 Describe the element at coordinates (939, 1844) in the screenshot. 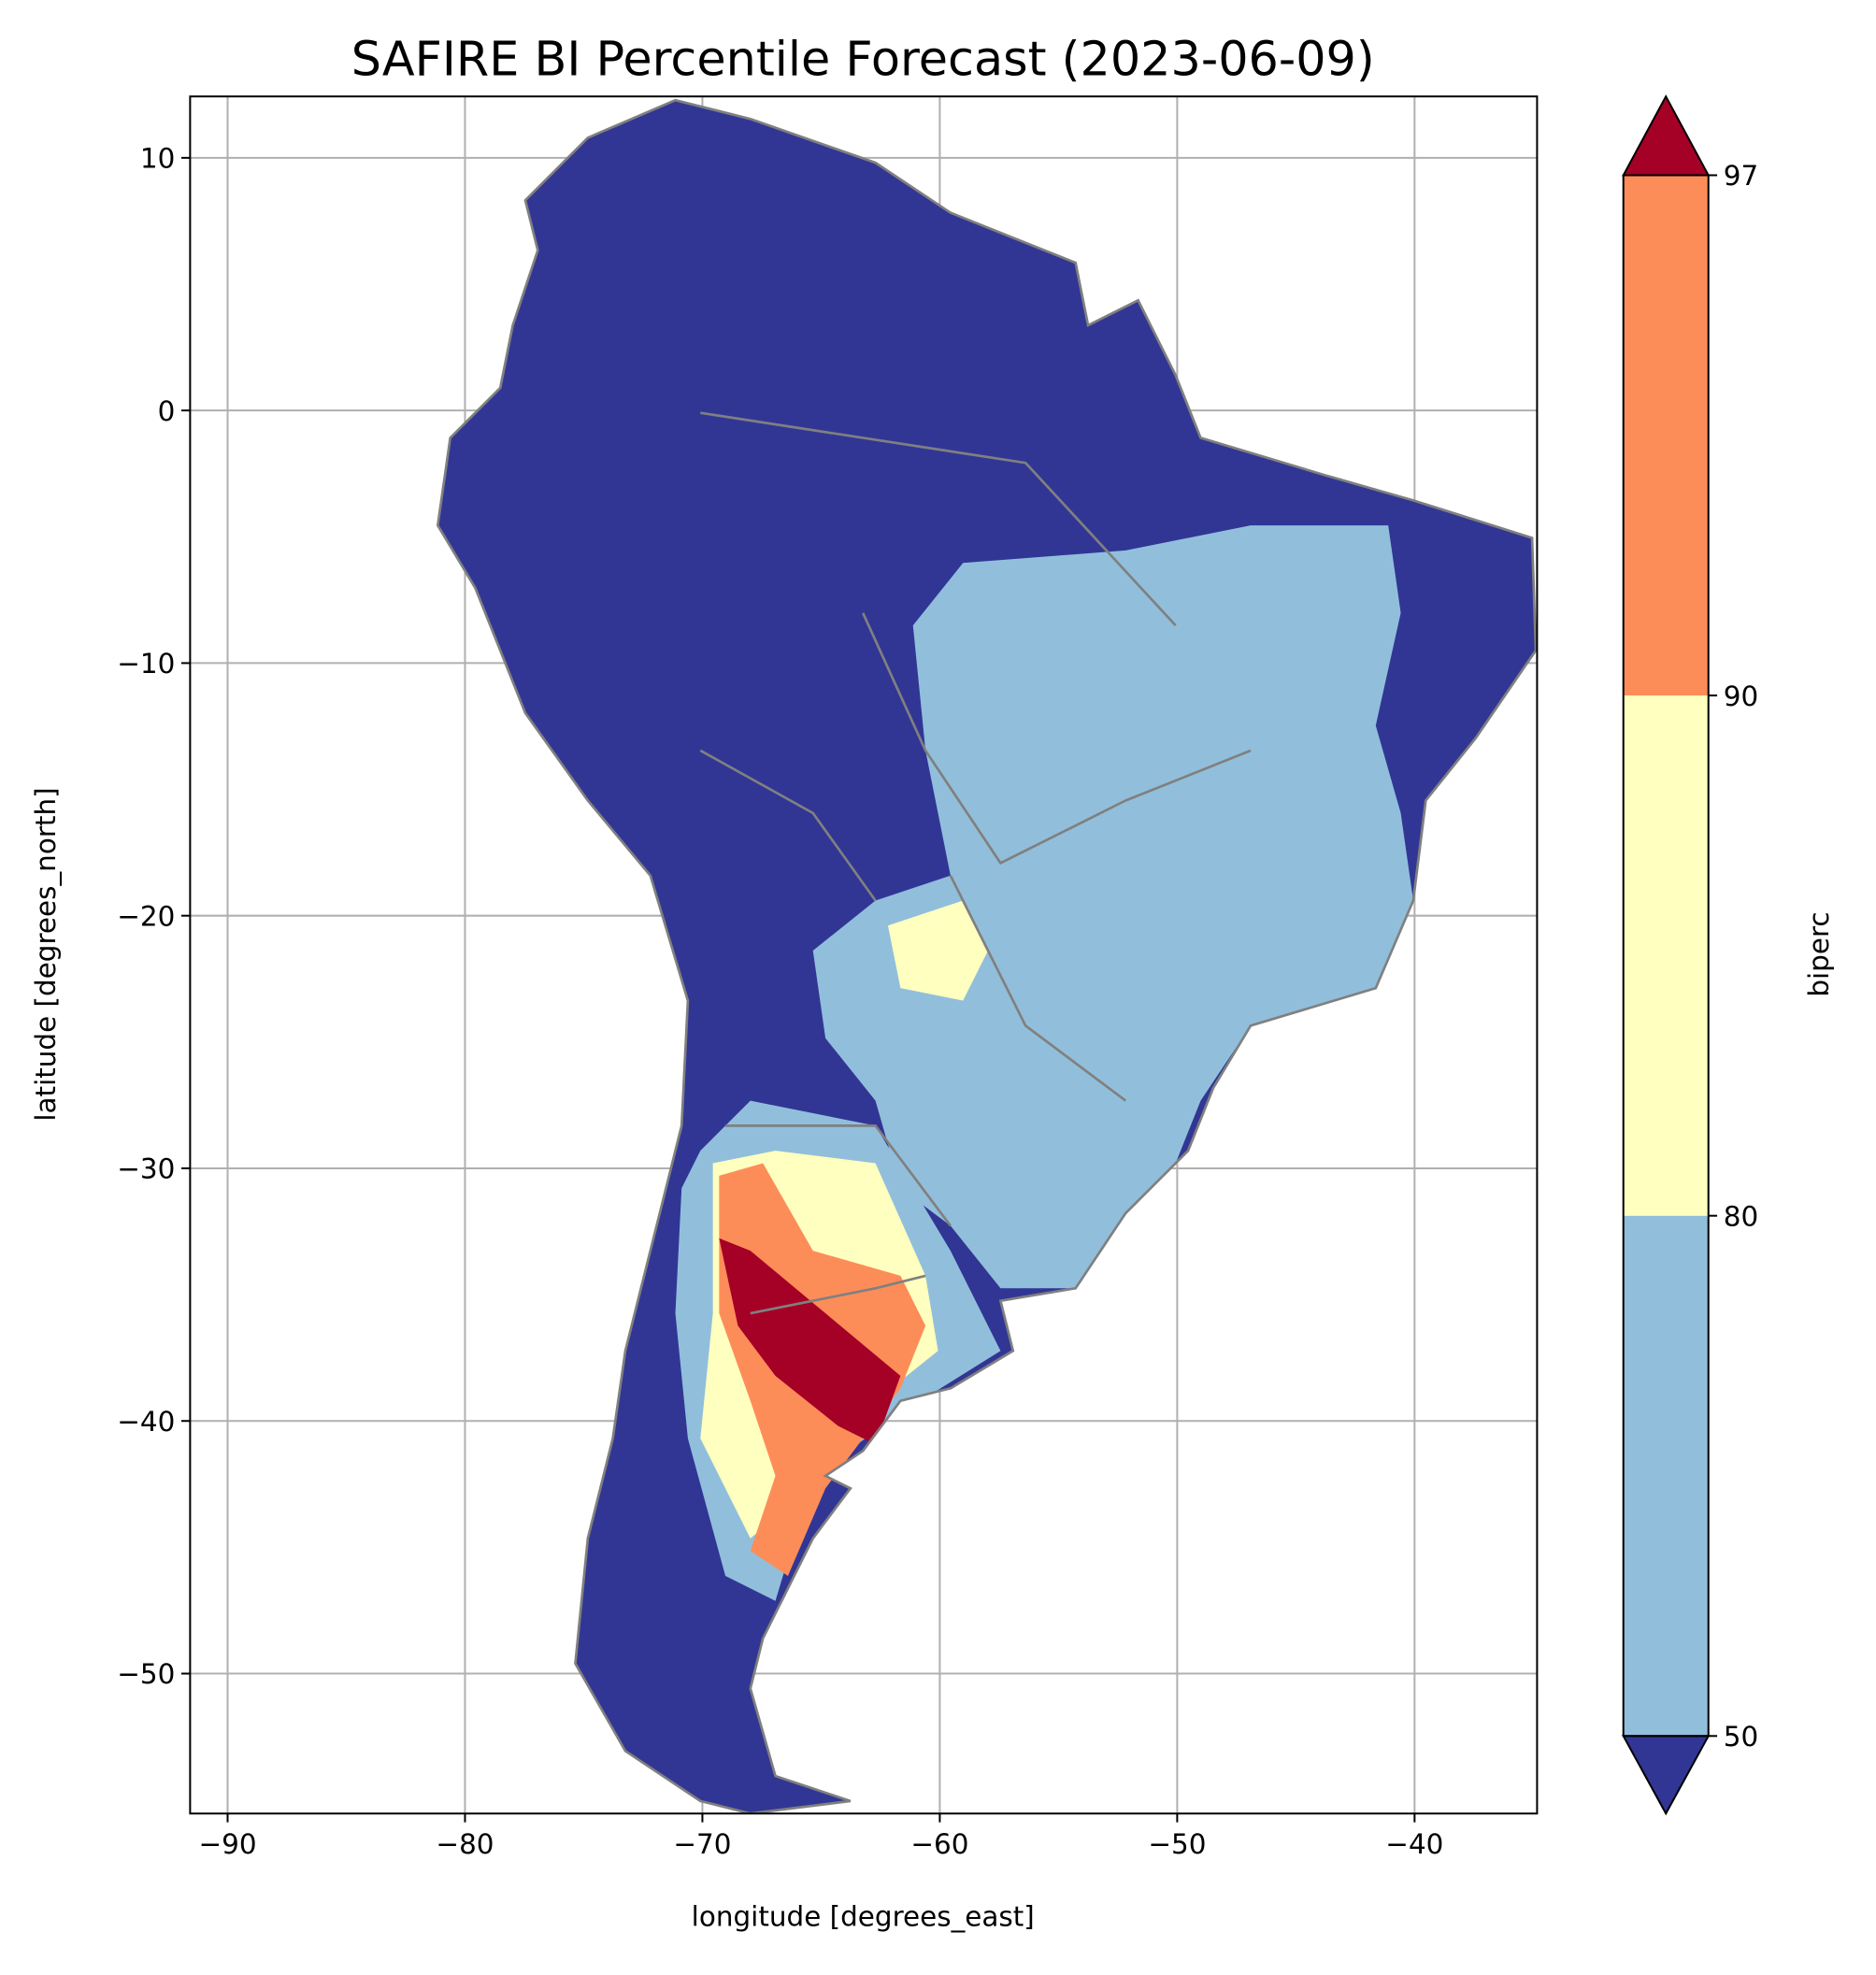

I see `x-tick-label: −60` at that location.